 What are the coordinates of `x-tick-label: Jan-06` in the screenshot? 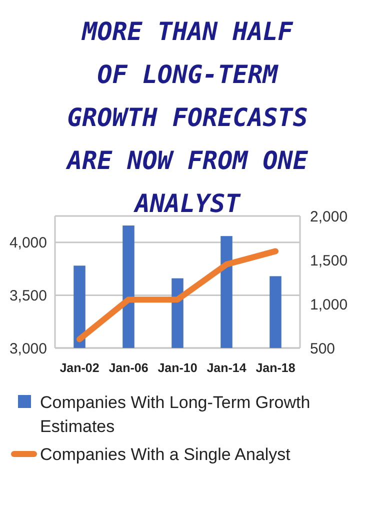 It's located at (128, 368).